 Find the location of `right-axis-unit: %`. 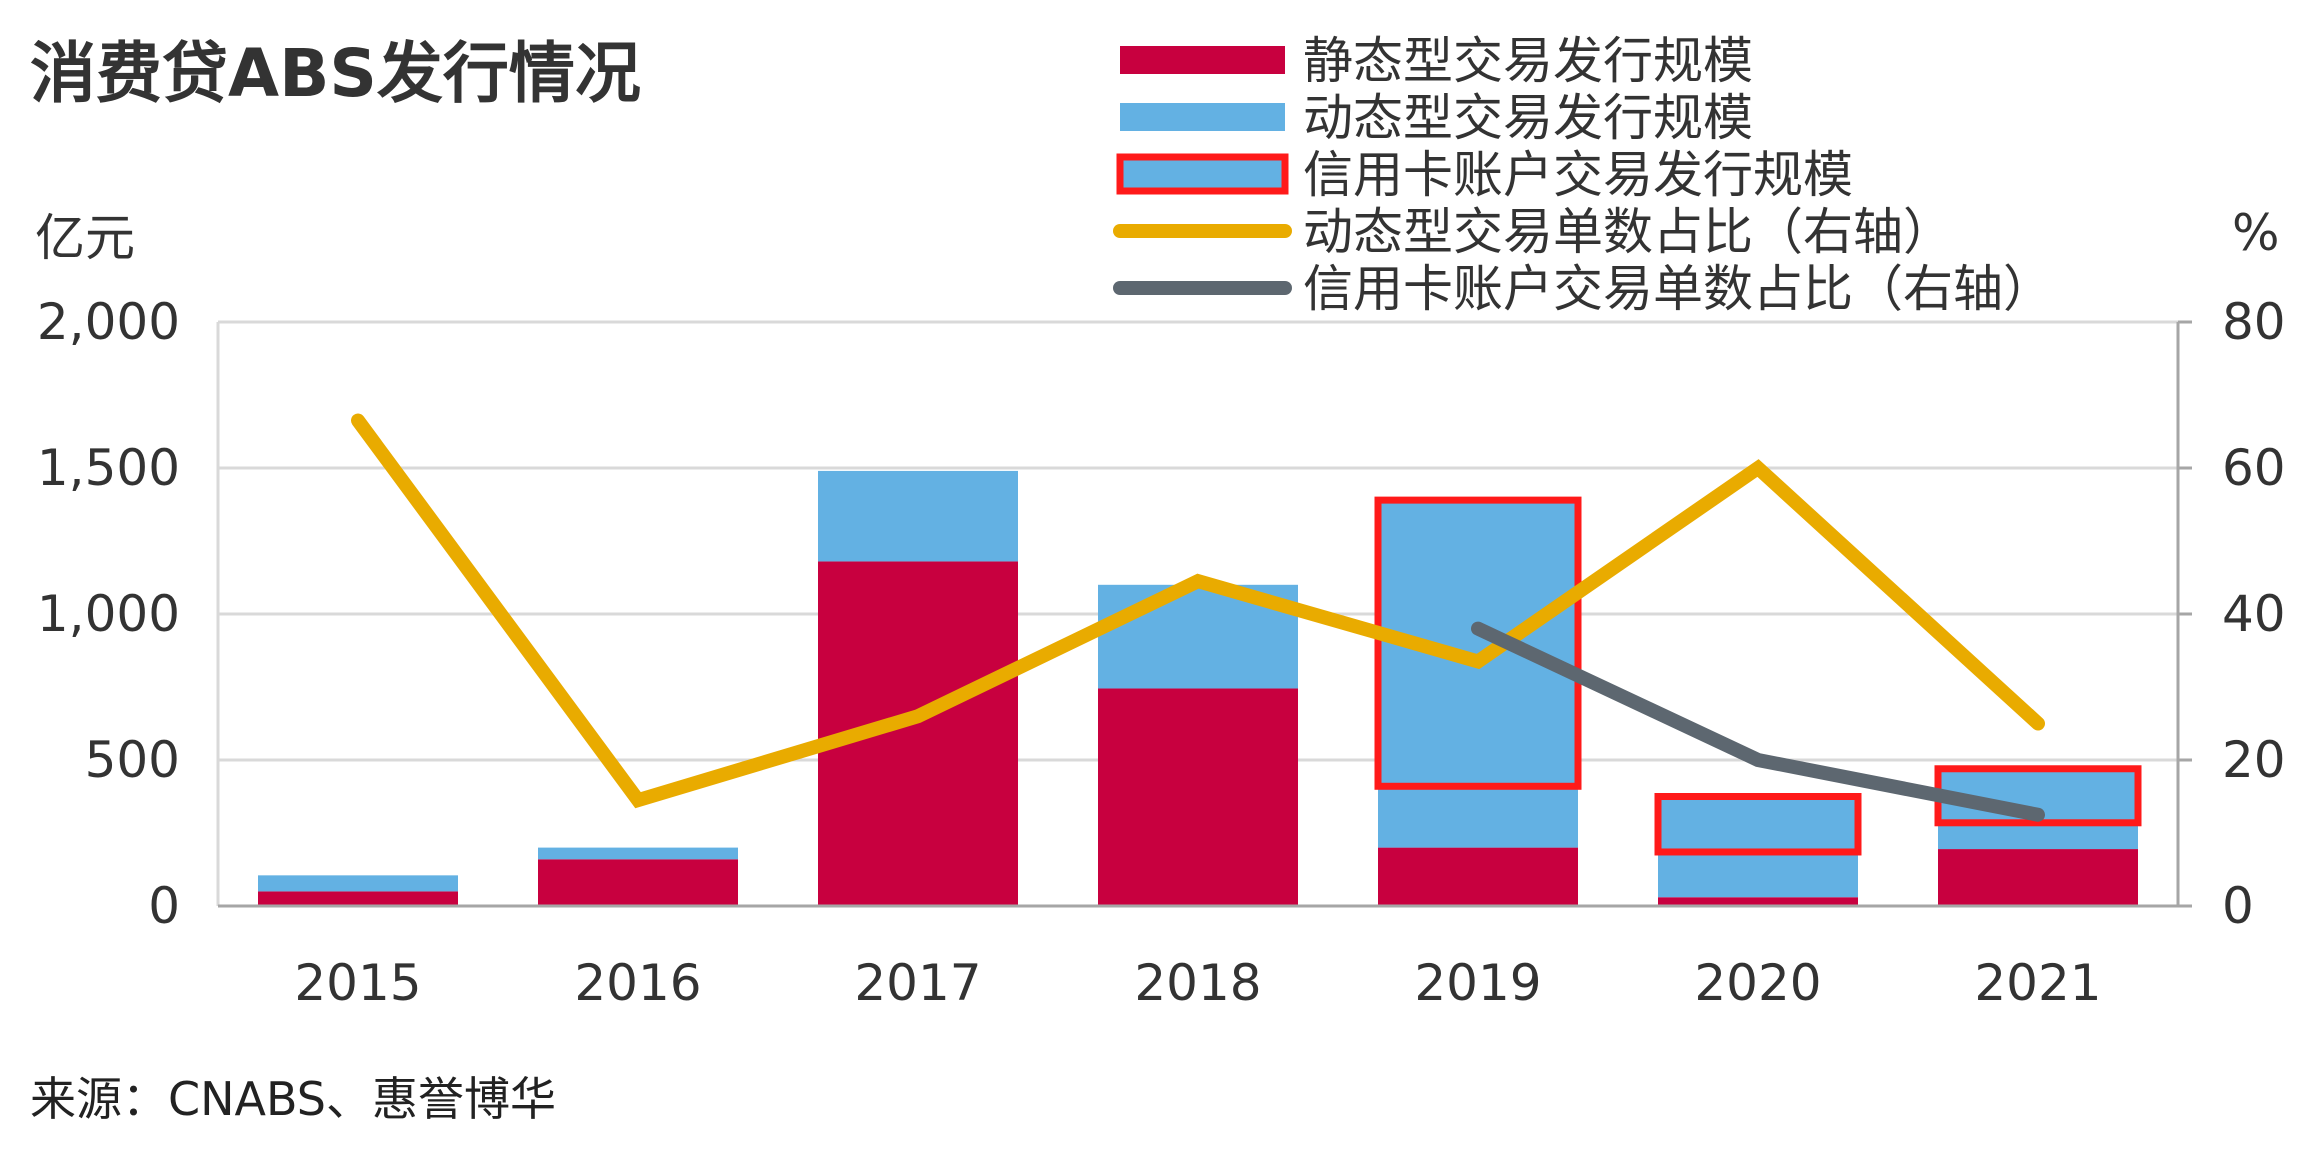

right-axis-unit: % is located at coordinates (2256, 233).